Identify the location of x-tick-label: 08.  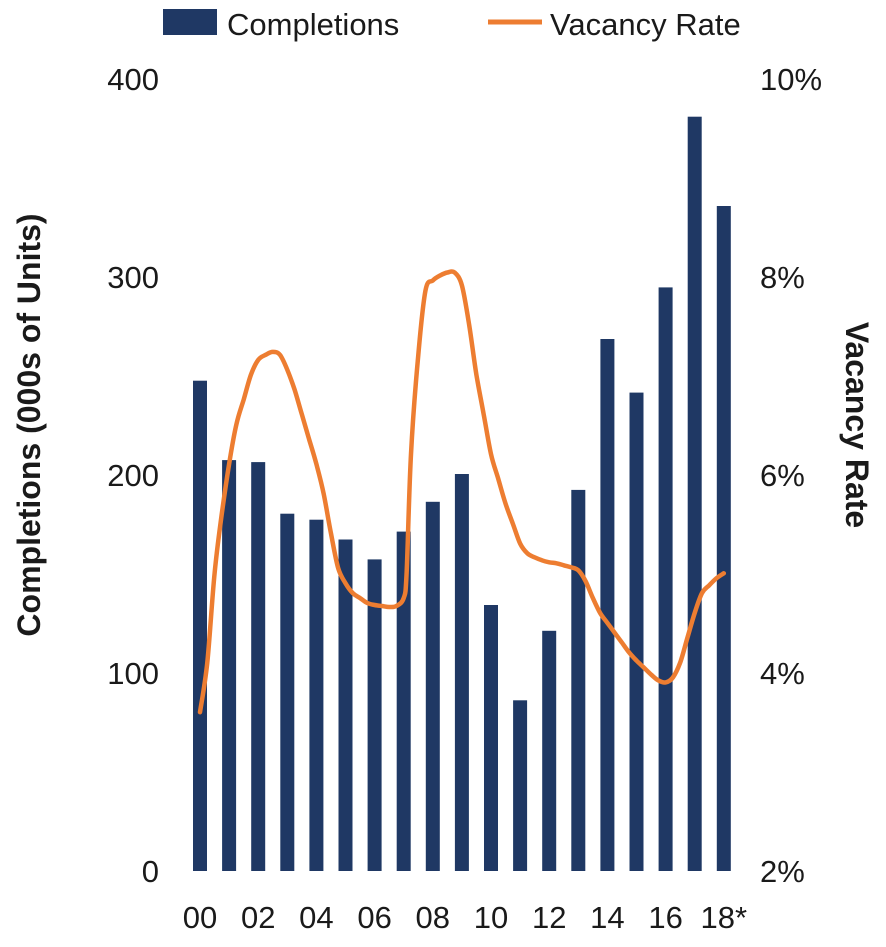
(433, 917).